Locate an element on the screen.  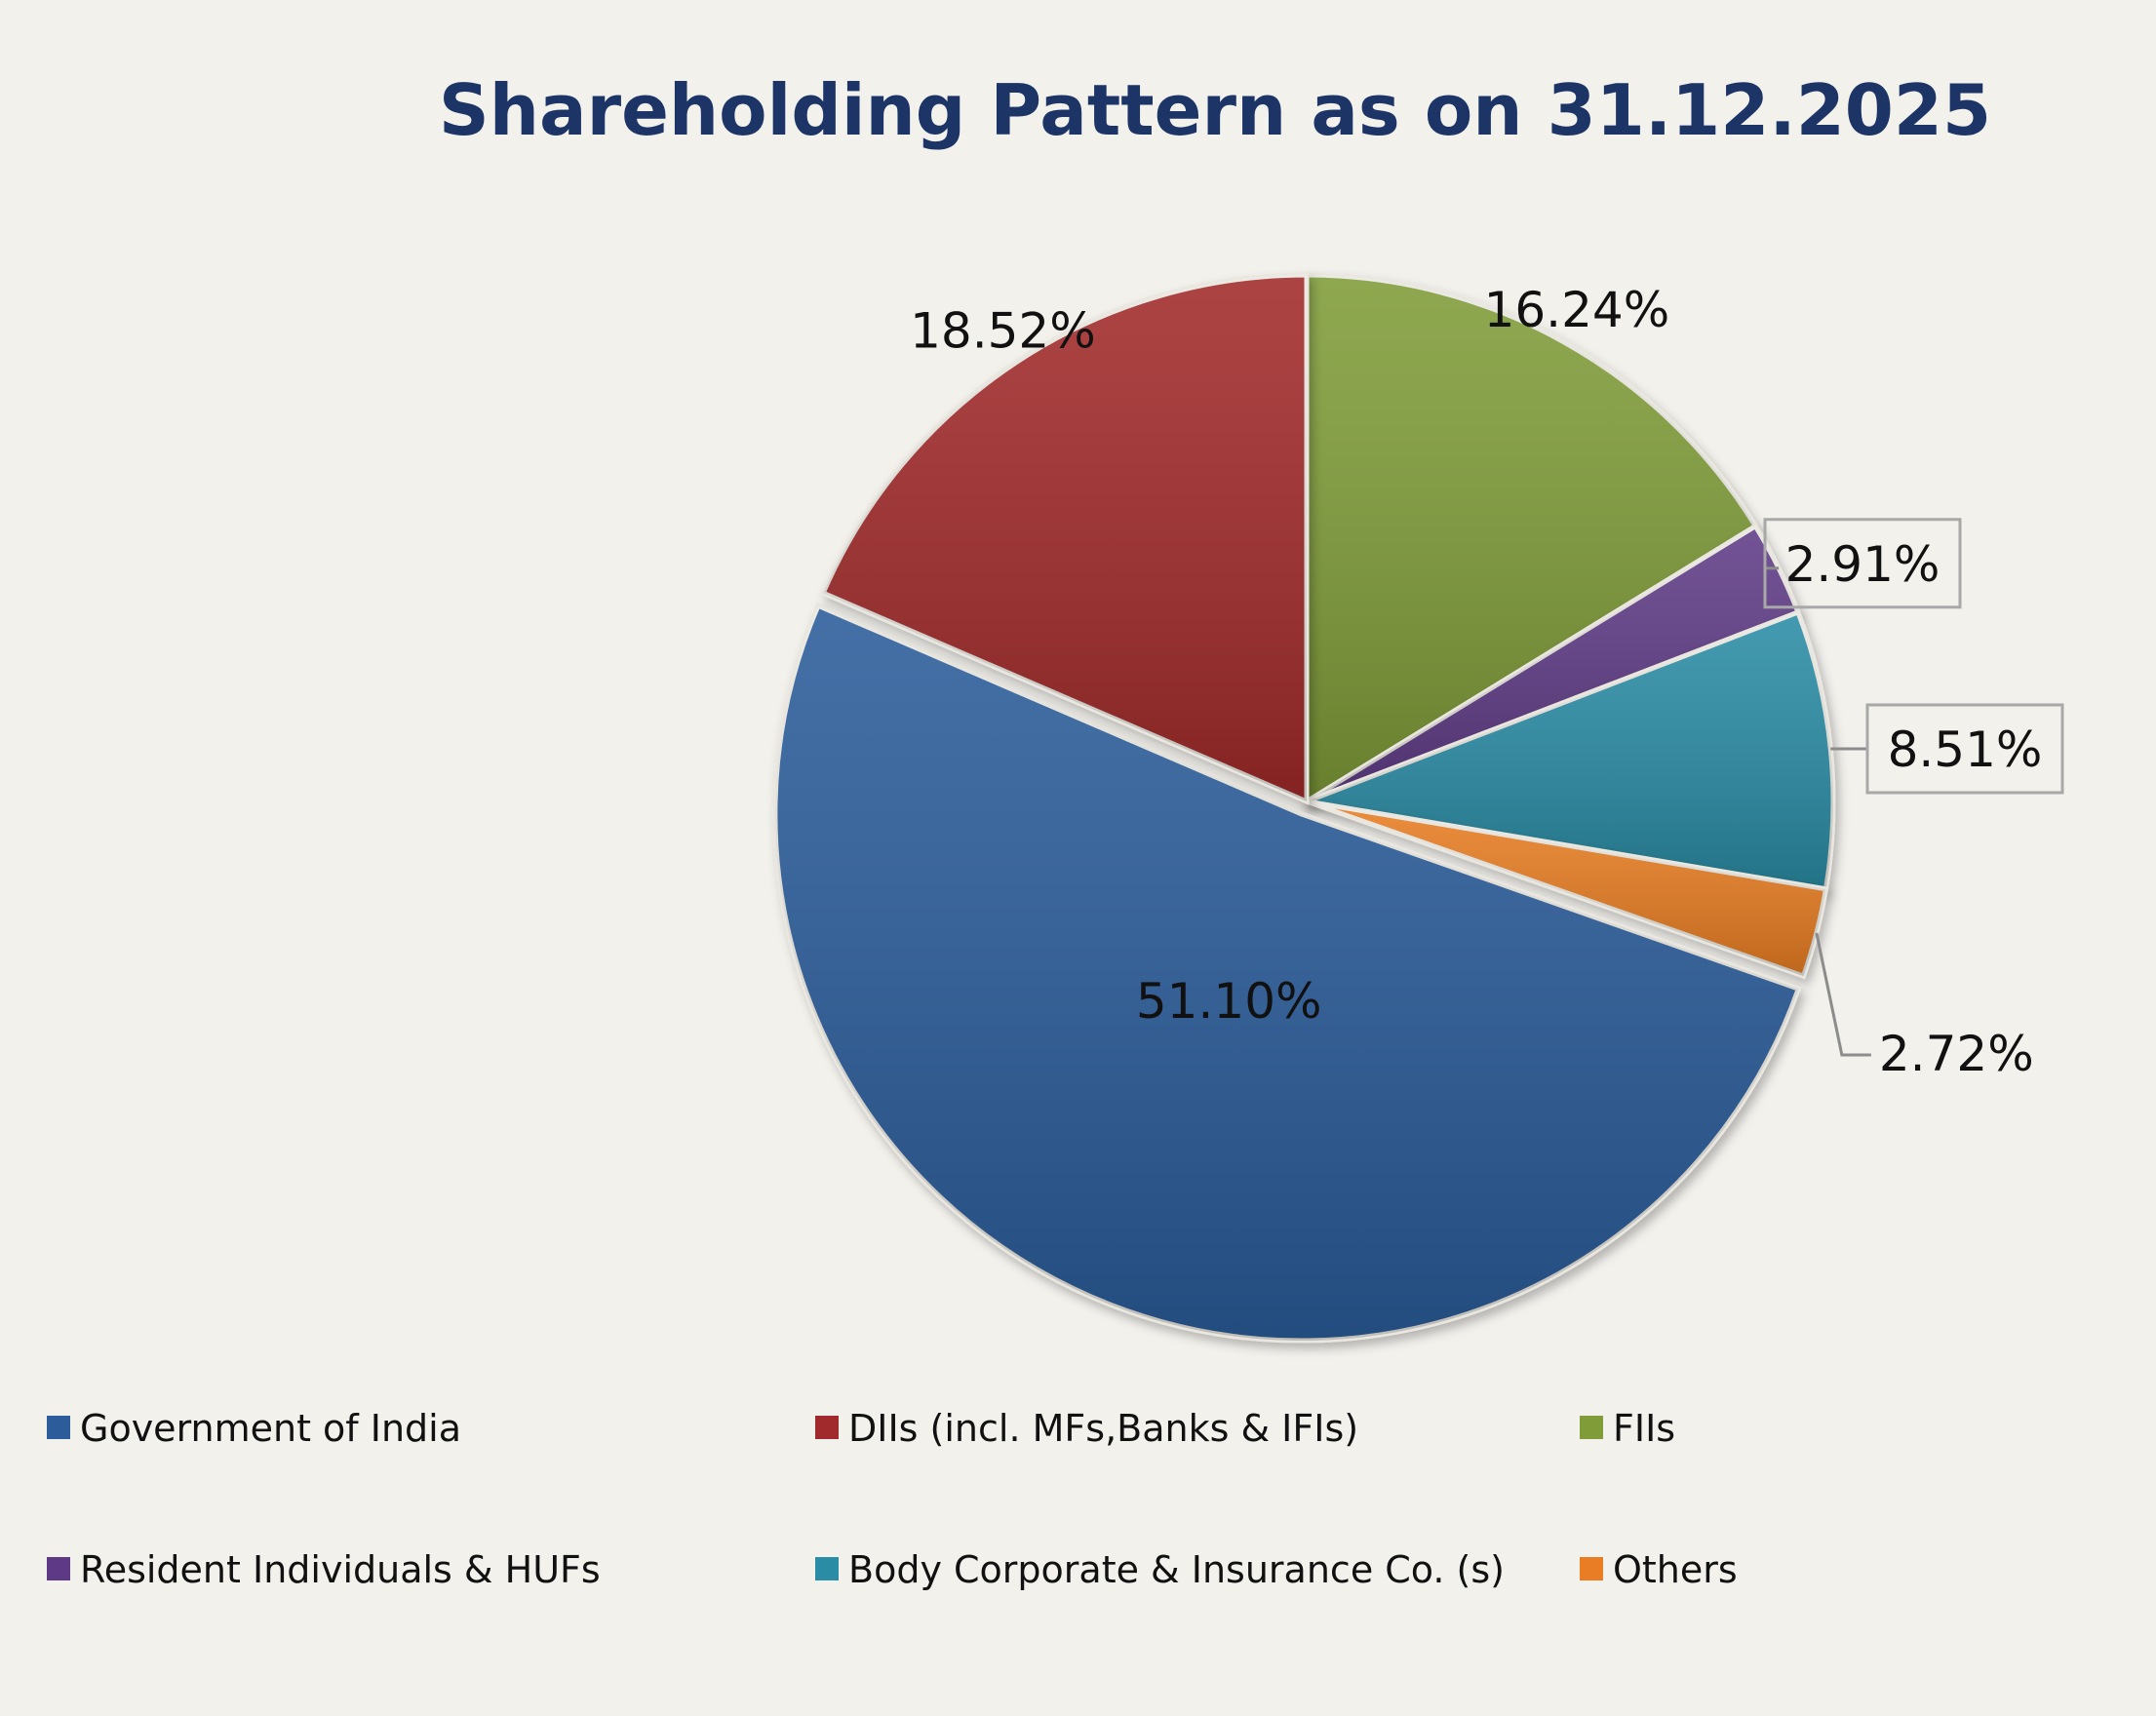
slice-others is located at coordinates (1567, 889).